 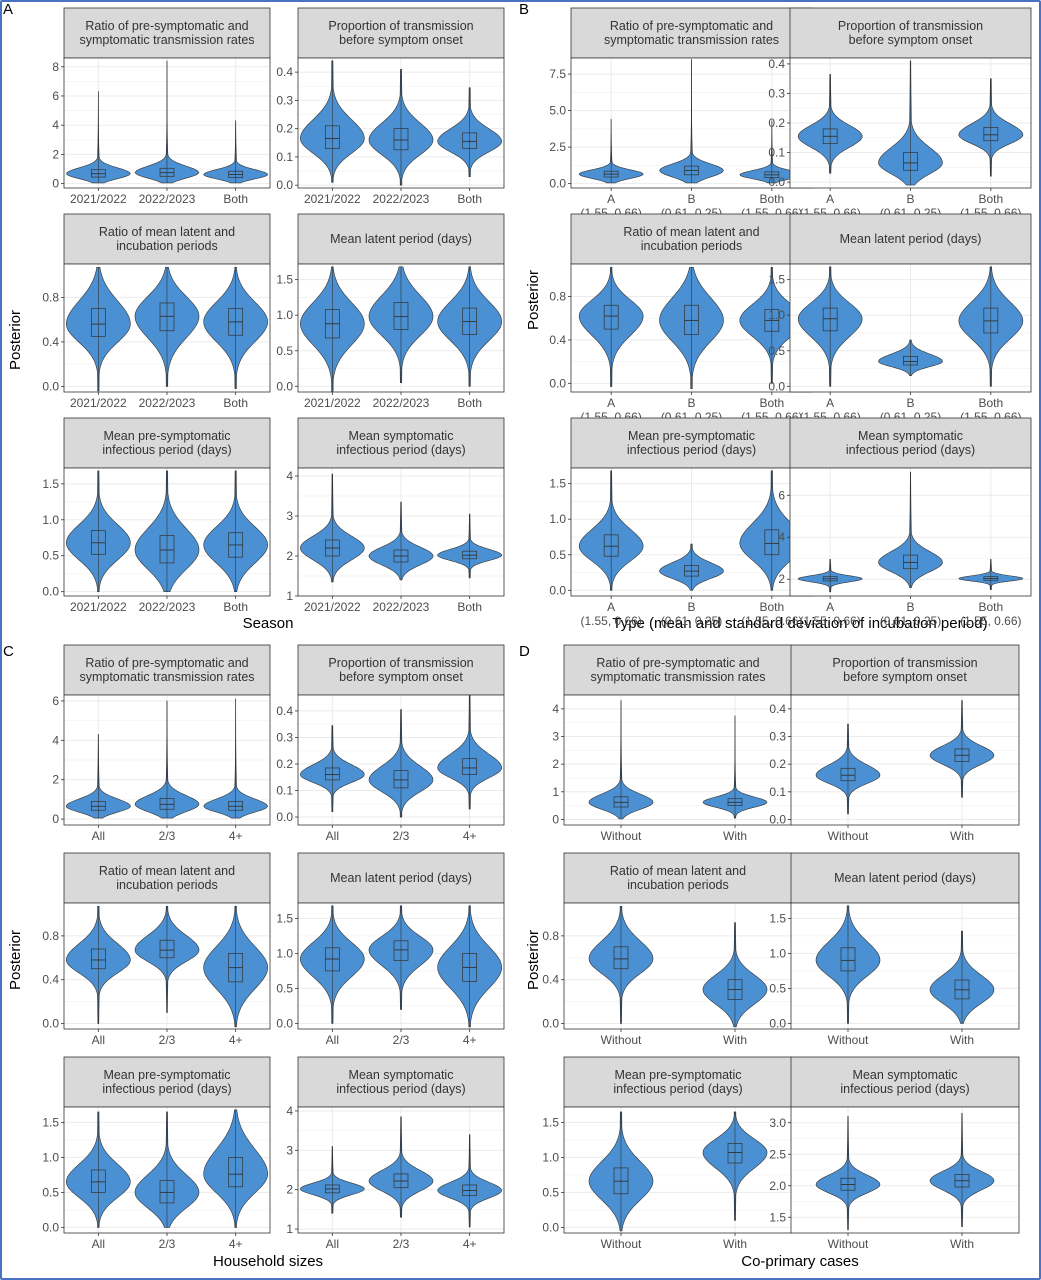 What do you see at coordinates (166, 40) in the screenshot?
I see `facet-title: symptomatic transmission rates` at bounding box center [166, 40].